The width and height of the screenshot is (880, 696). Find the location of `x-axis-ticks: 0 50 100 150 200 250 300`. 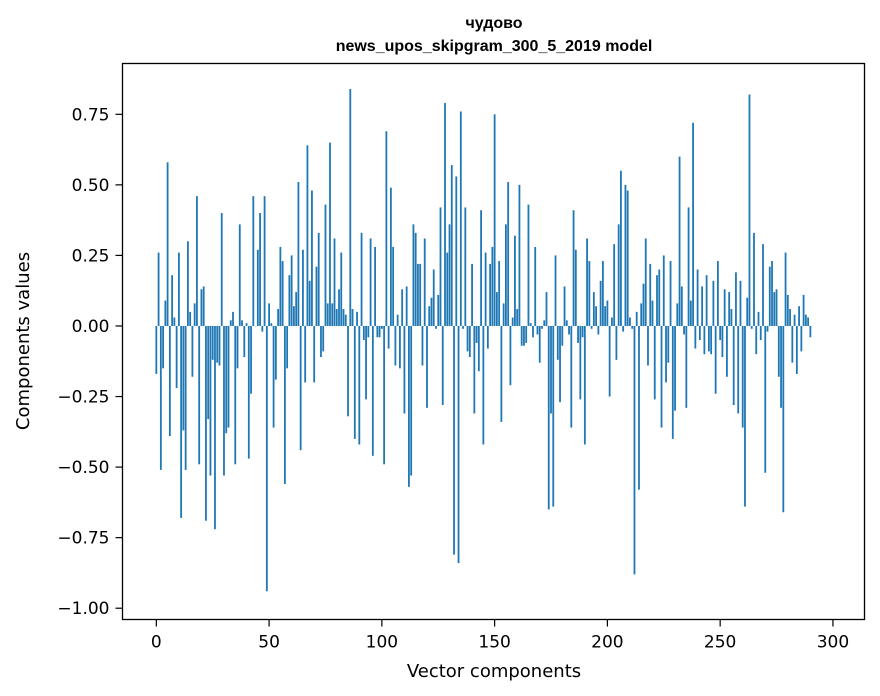

x-axis-ticks: 0 50 100 150 200 250 300 is located at coordinates (500, 636).